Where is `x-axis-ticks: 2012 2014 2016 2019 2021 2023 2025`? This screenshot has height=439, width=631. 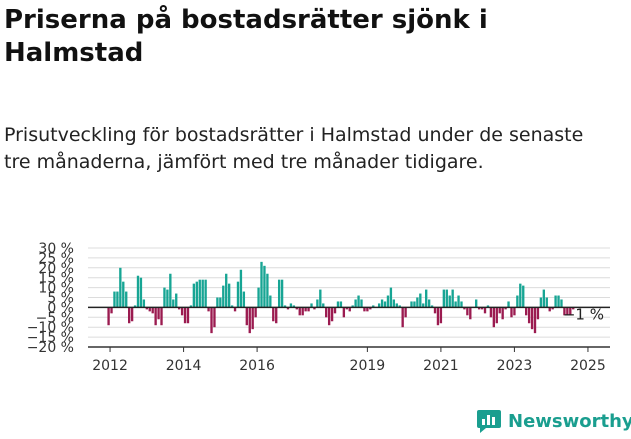
x-axis-ticks: 2012 2014 2016 2019 2021 2023 2025 is located at coordinates (349, 360).